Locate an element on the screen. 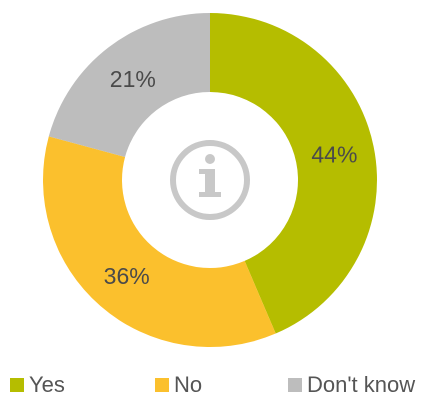  slice-label-no: 36% is located at coordinates (127, 276).